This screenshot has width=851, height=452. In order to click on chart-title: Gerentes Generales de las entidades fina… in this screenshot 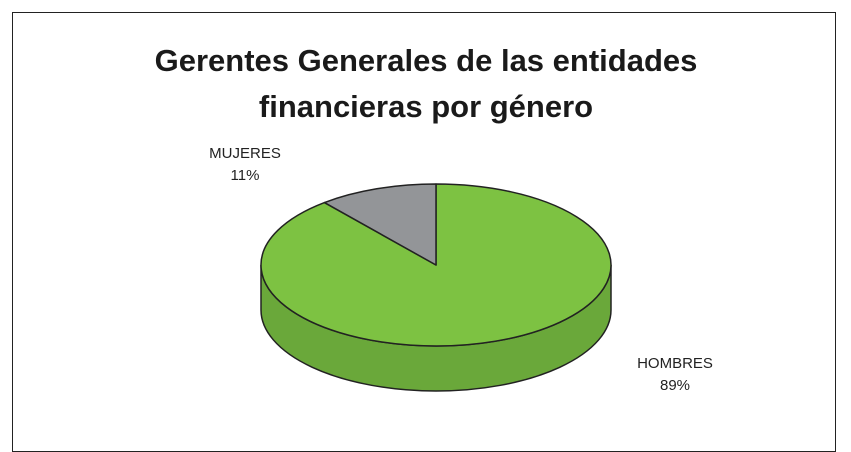, I will do `click(426, 83)`.